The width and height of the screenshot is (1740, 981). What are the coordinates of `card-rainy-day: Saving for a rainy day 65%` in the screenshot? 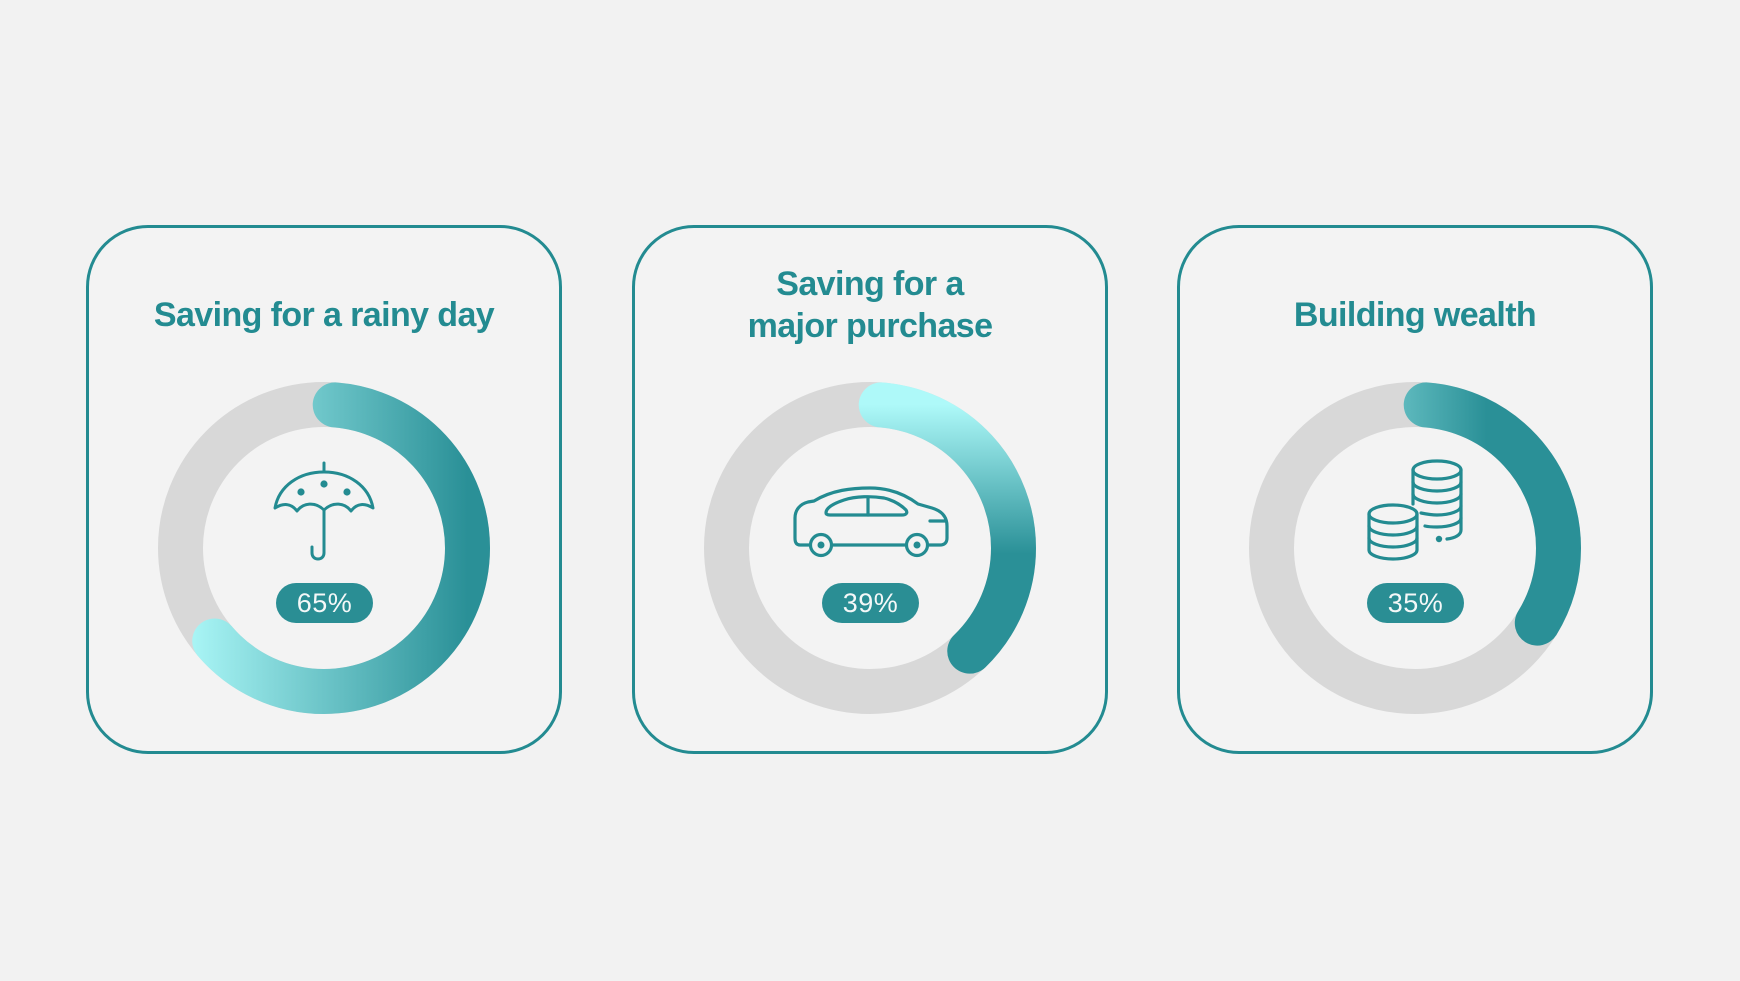 It's located at (324, 489).